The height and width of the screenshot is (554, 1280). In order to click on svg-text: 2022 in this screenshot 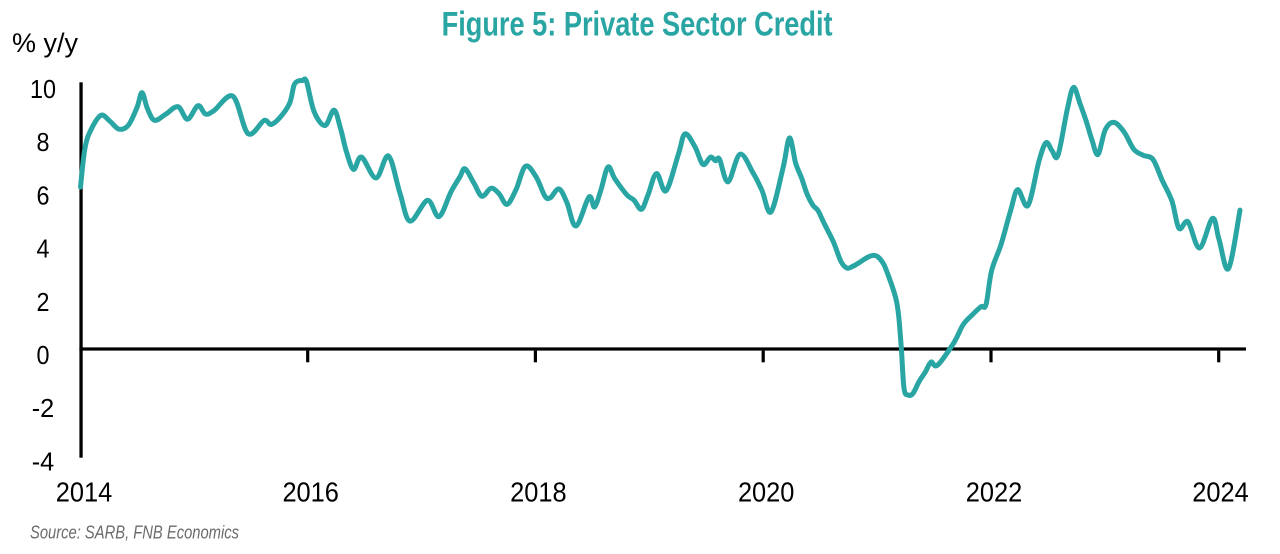, I will do `click(994, 492)`.